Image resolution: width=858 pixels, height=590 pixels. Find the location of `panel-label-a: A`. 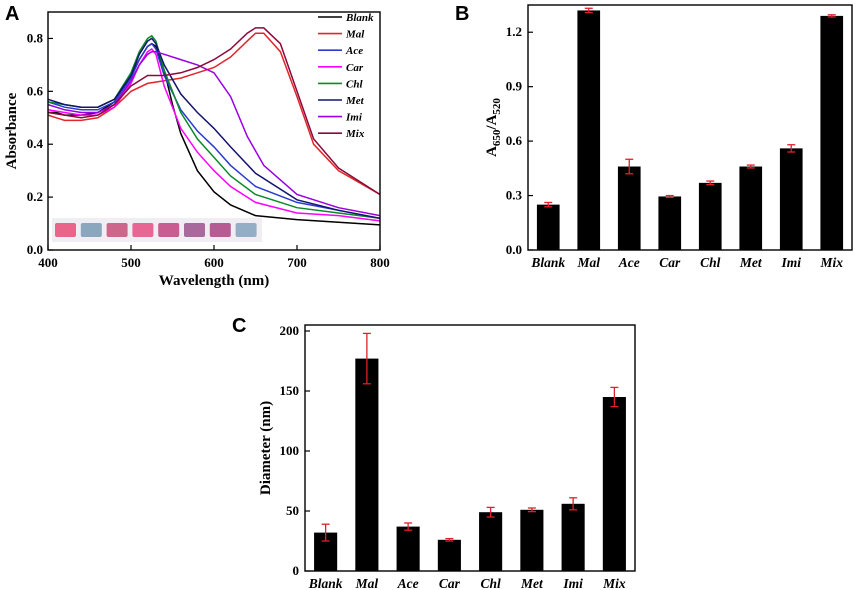

panel-label-a: A is located at coordinates (12, 14).